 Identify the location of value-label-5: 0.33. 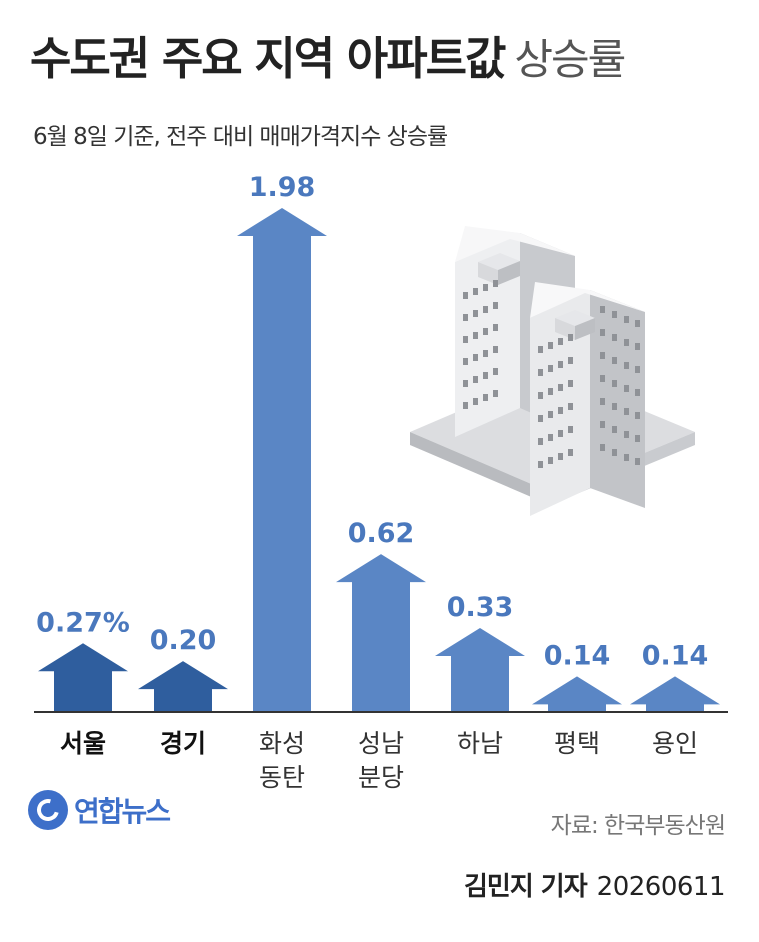
(480, 607).